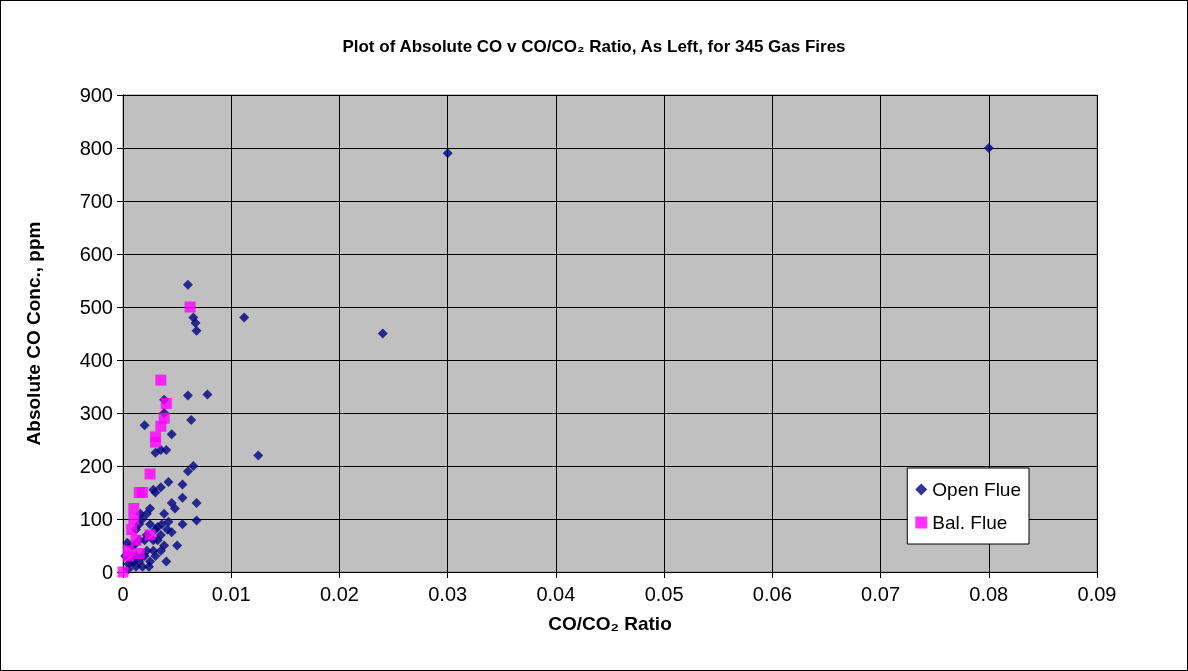  I want to click on x-tick-label: 0.04, so click(556, 594).